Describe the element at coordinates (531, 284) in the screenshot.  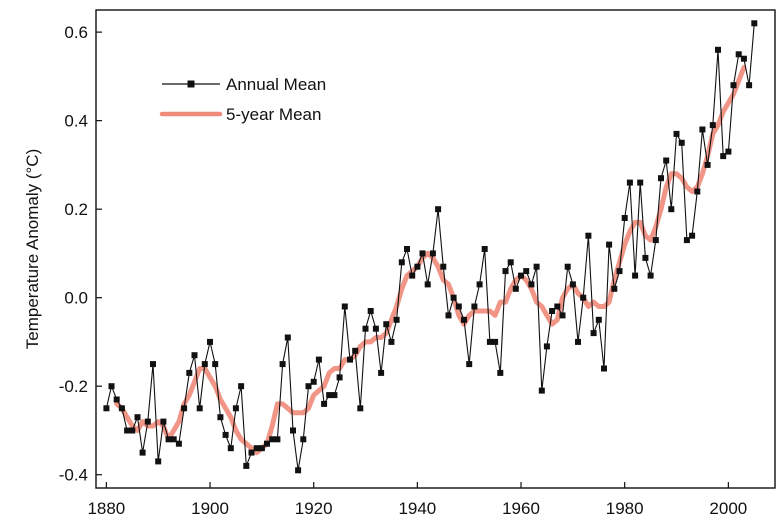
I see `annual-mean-point-1962` at that location.